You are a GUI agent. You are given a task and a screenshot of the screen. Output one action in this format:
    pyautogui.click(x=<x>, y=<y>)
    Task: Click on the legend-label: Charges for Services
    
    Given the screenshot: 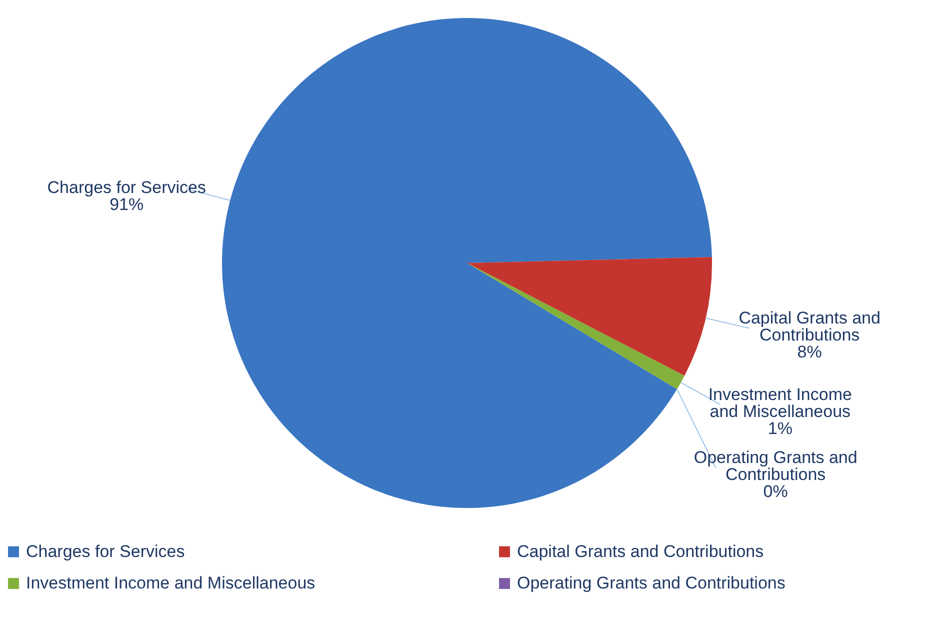 What is the action you would take?
    pyautogui.click(x=105, y=551)
    